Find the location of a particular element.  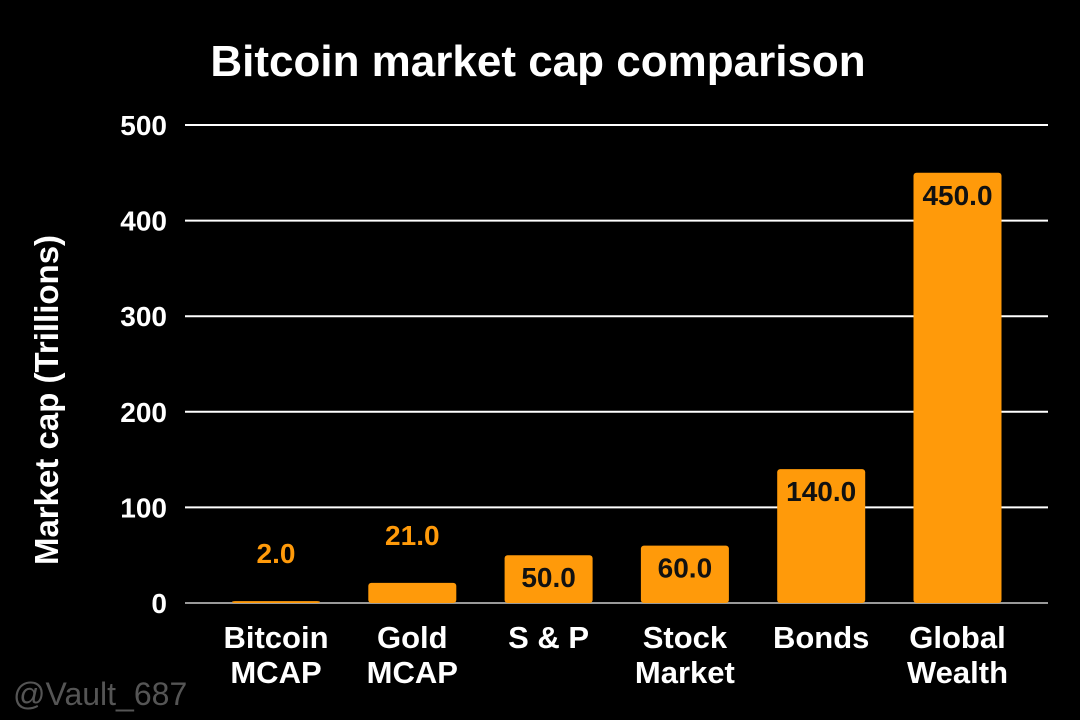

data-label: 50.0 is located at coordinates (548, 577).